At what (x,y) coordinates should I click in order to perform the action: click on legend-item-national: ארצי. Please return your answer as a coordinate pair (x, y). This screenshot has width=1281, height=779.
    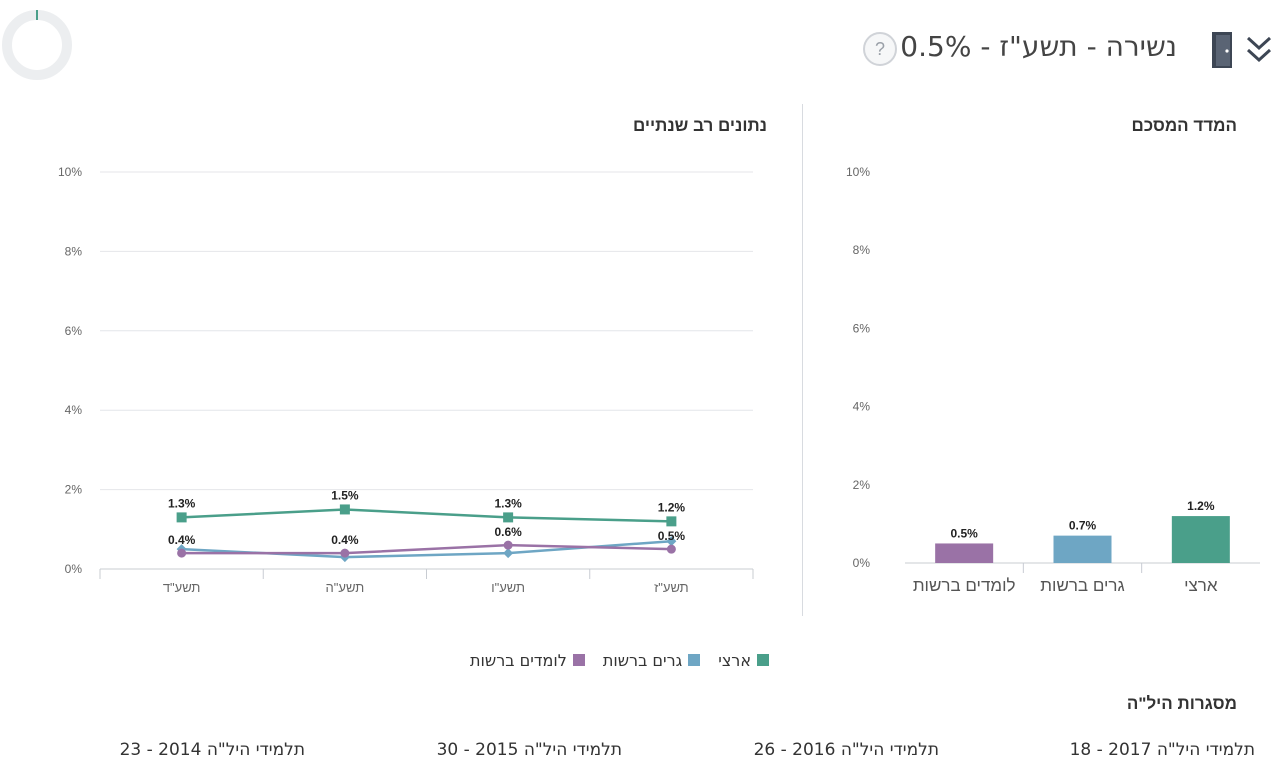
    Looking at the image, I should click on (744, 660).